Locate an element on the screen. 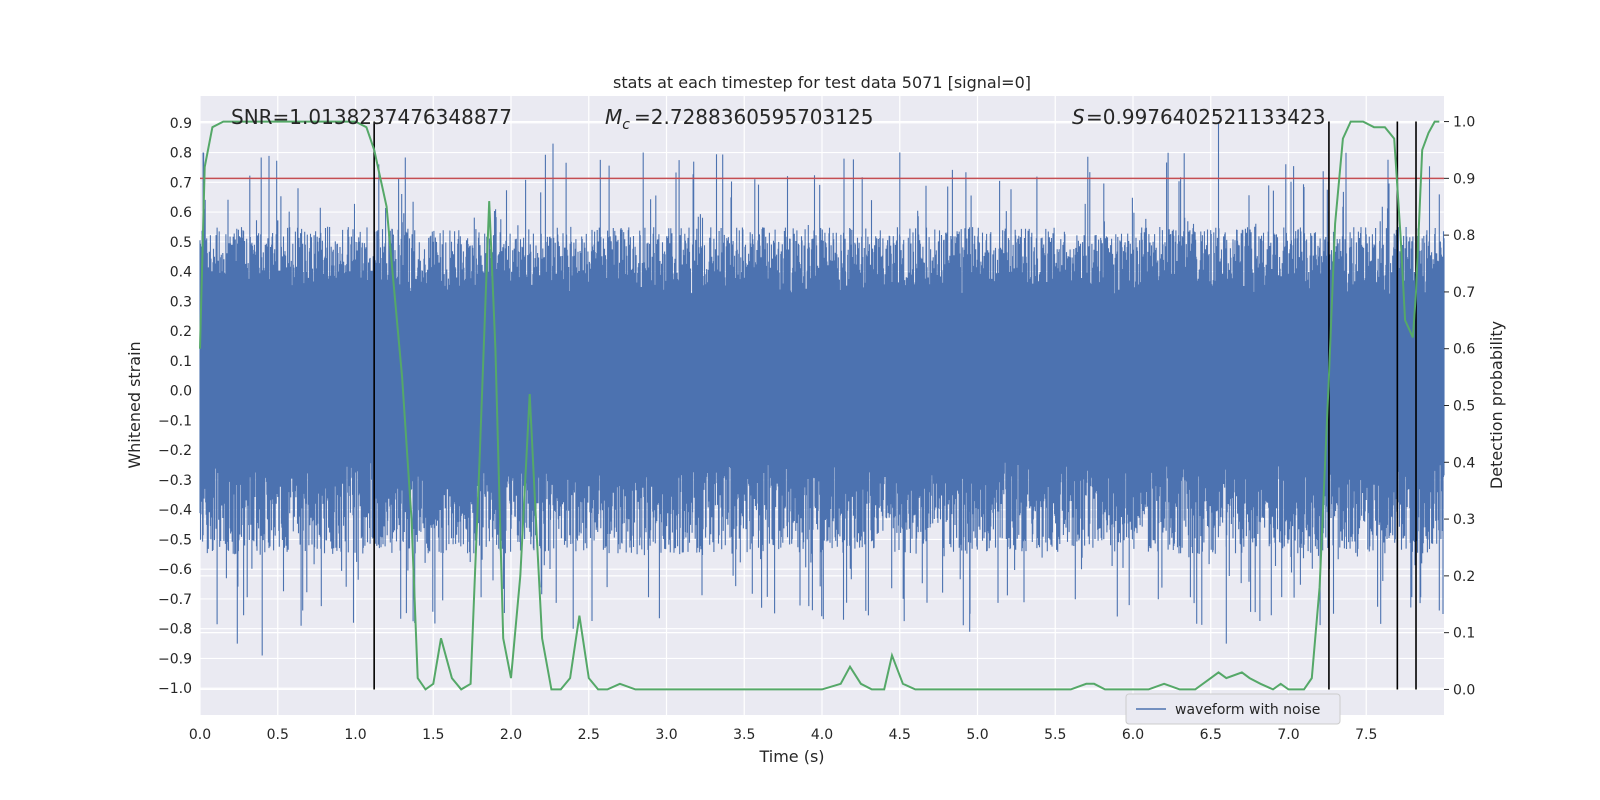  y2-tick-labels: 1.0 0.9 0.8 0.7 0.6 0.5 0.4 0.3 0.2 0.1 0.0 is located at coordinates (1459, 406).